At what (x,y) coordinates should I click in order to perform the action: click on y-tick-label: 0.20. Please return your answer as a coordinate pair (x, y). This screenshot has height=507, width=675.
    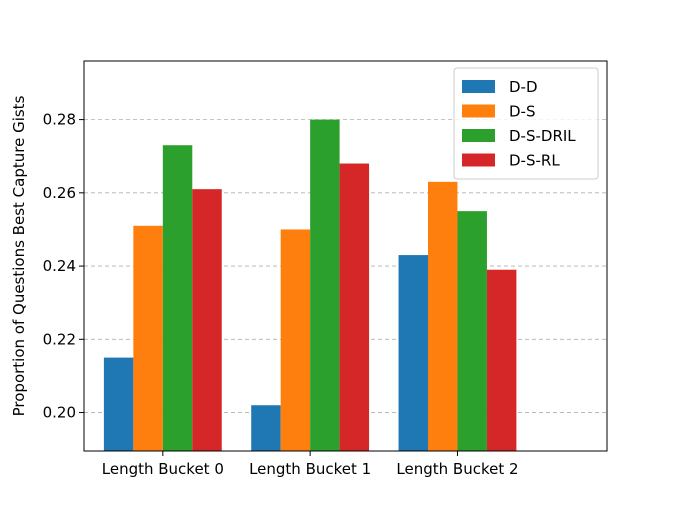
    Looking at the image, I should click on (59, 413).